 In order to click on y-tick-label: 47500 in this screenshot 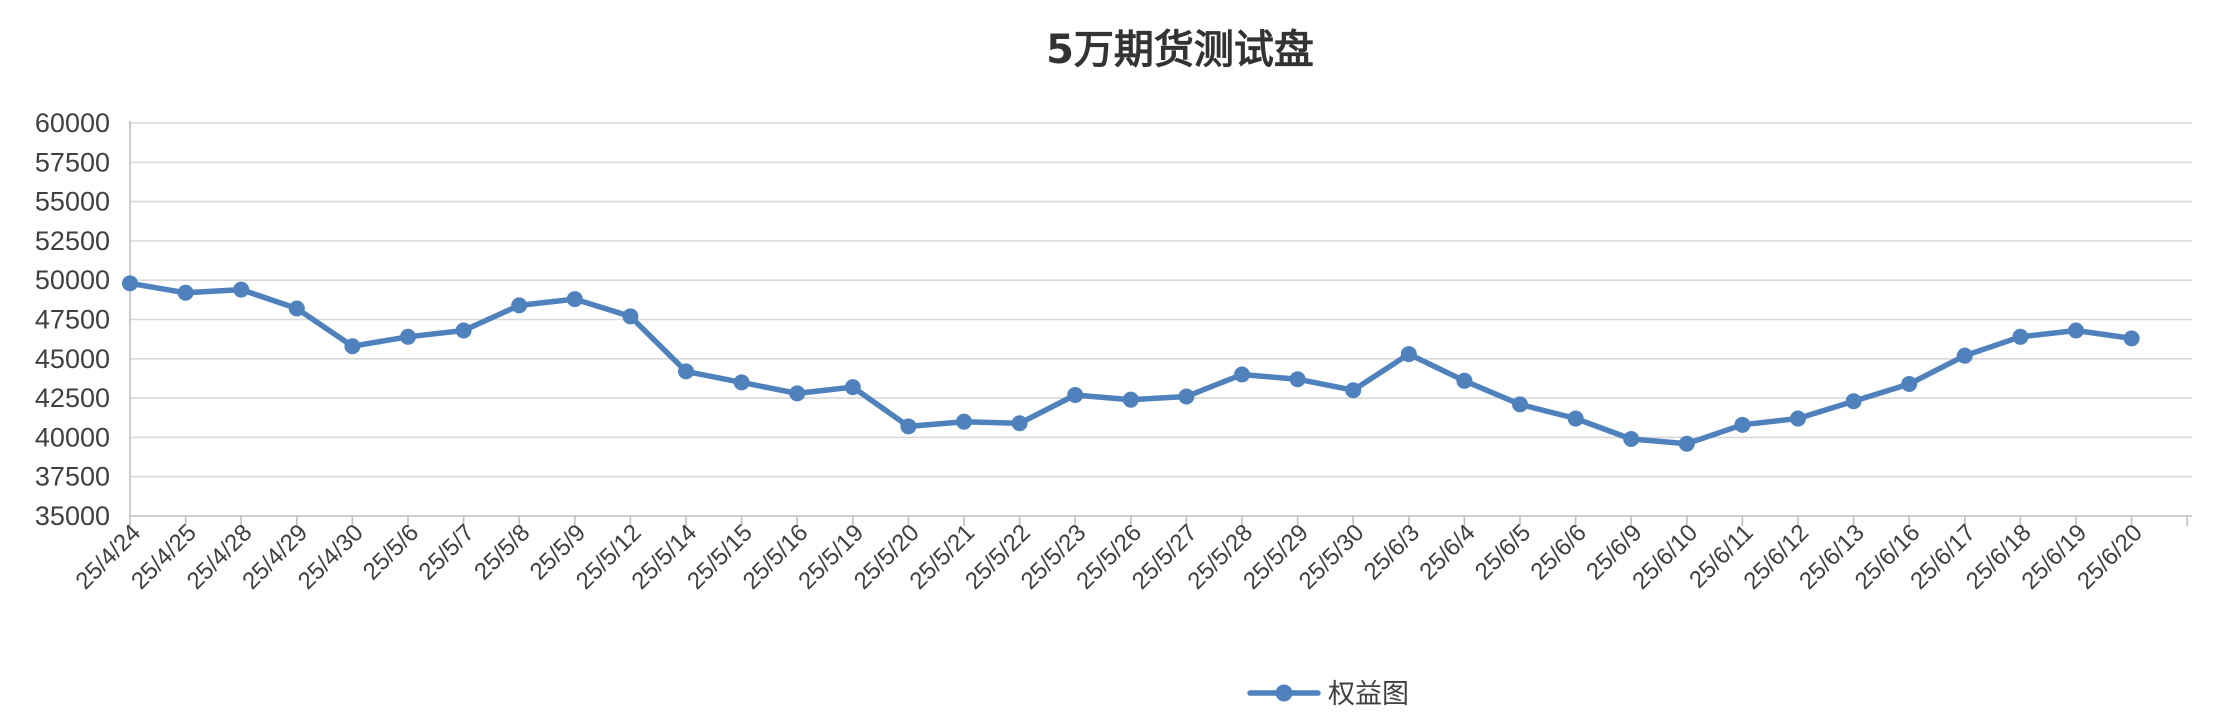, I will do `click(72, 320)`.